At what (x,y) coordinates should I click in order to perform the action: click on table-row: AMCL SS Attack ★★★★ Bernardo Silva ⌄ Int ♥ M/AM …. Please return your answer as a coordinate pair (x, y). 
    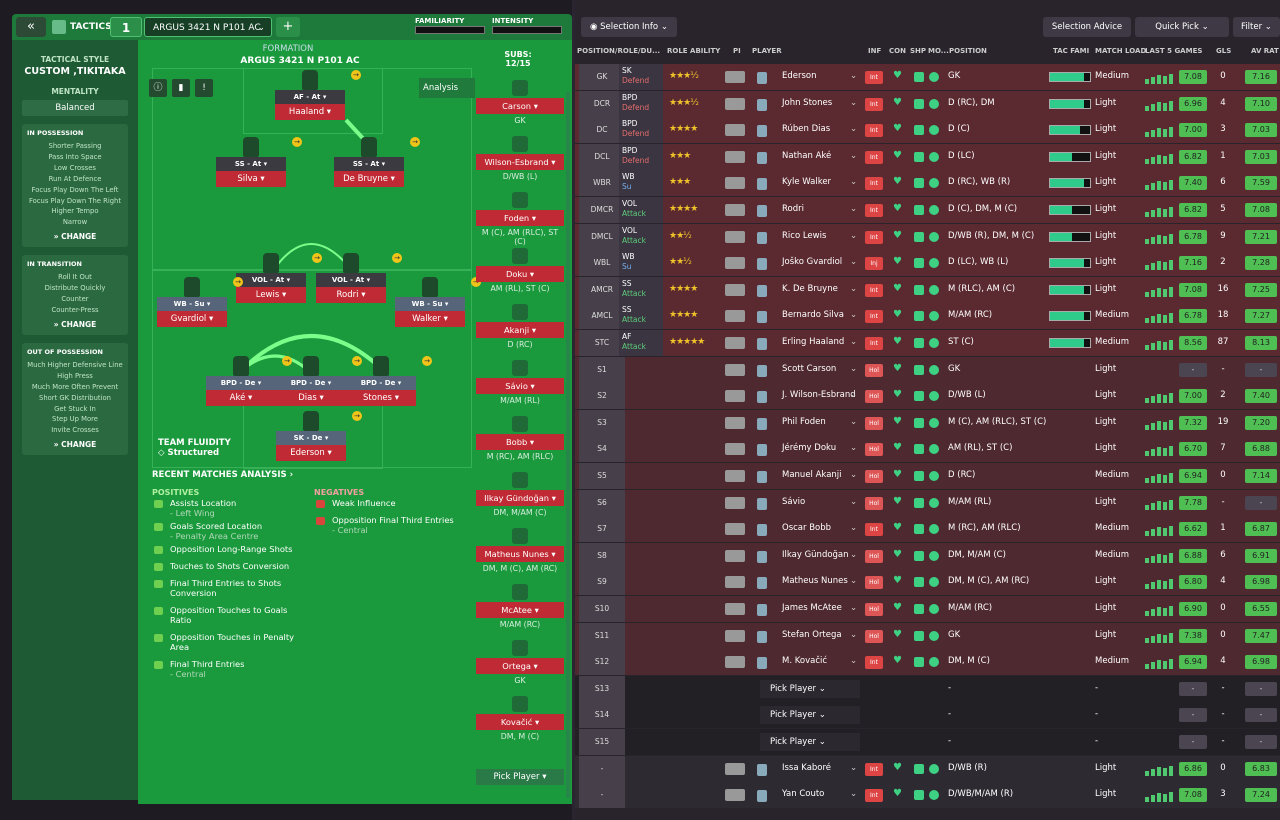
    Looking at the image, I should click on (927, 316).